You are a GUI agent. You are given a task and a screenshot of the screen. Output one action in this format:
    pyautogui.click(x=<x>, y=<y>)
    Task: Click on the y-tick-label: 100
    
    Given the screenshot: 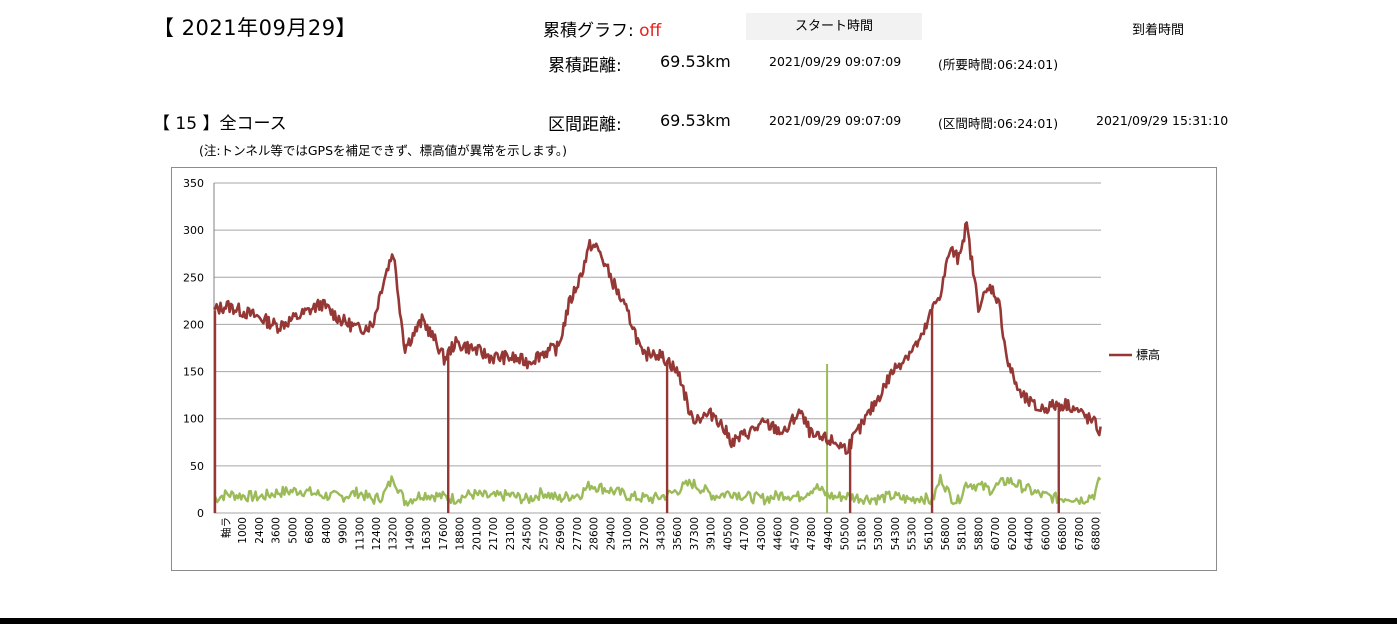 What is the action you would take?
    pyautogui.click(x=193, y=419)
    